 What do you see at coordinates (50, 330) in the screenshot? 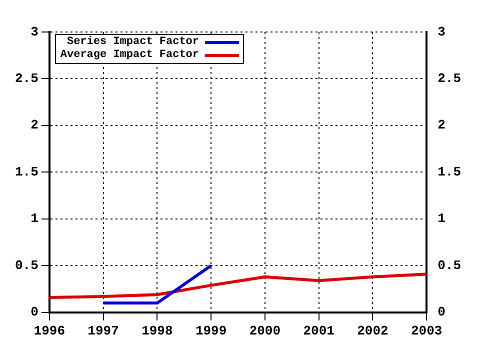
I see `x-tick-label: 1996` at bounding box center [50, 330].